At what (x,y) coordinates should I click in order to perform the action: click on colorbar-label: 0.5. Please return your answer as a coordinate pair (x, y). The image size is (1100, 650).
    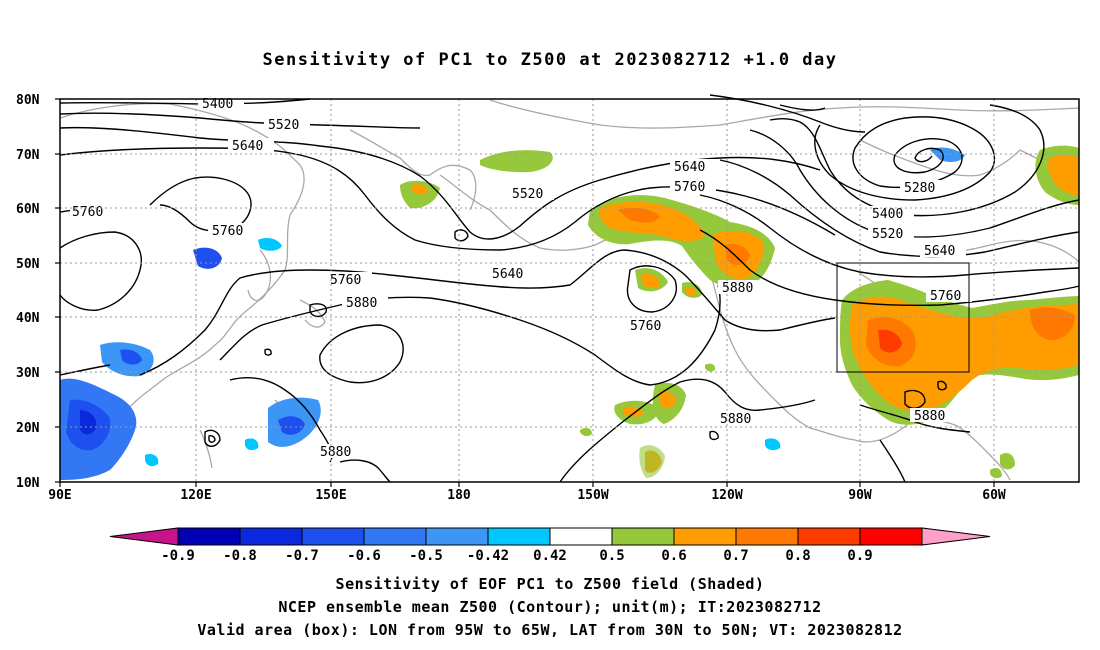
    Looking at the image, I should click on (611, 556).